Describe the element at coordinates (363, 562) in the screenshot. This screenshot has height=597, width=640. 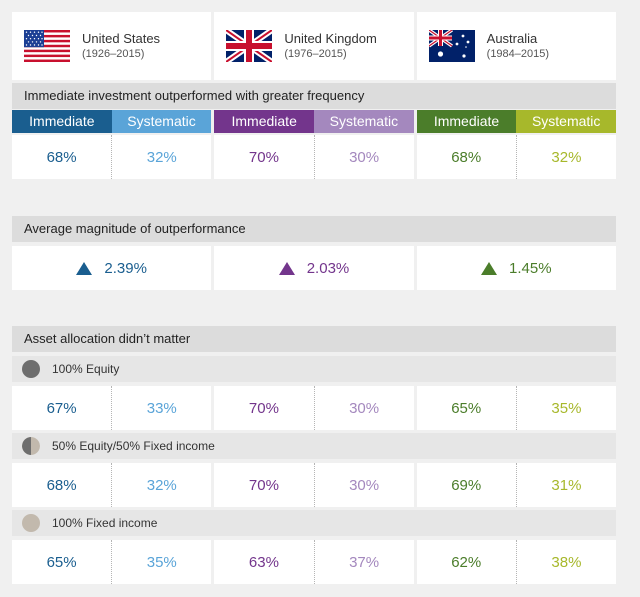
I see `uk-systematic-value: 37%` at that location.